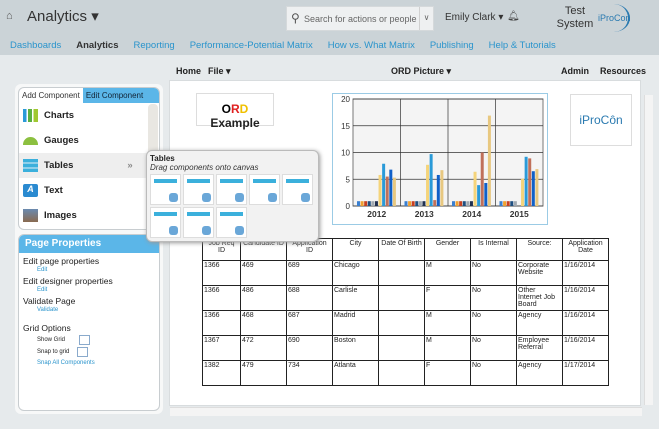 The height and width of the screenshot is (429, 659). Describe the element at coordinates (401, 273) in the screenshot. I see `table-cell` at that location.